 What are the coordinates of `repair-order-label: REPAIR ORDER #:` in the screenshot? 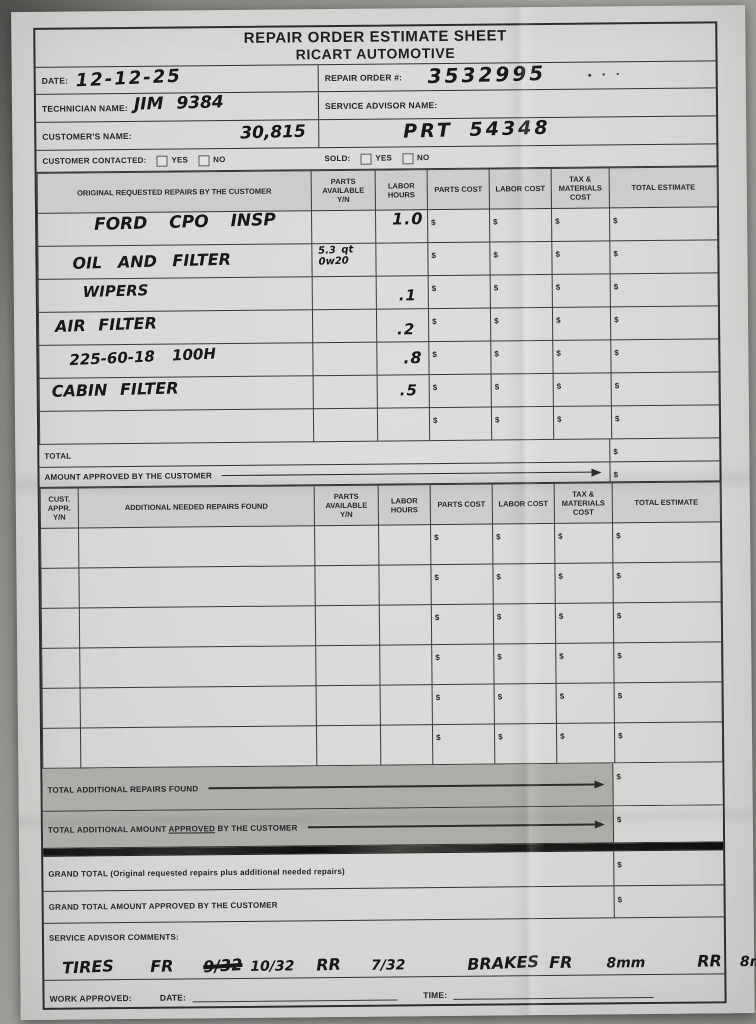 It's located at (363, 78).